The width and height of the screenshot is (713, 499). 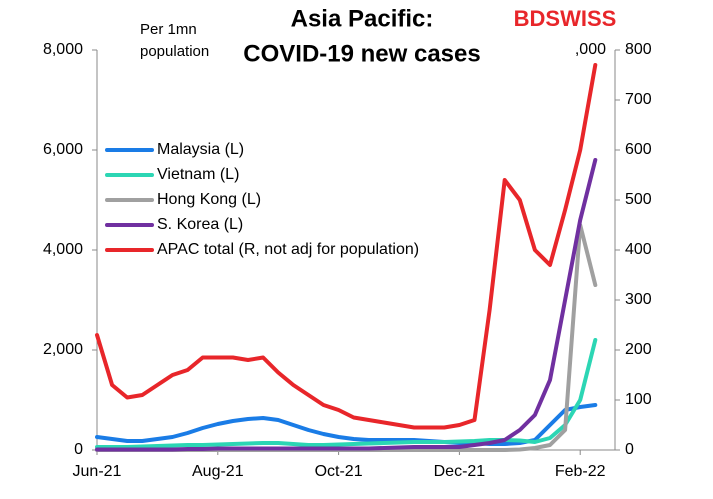 What do you see at coordinates (97, 471) in the screenshot?
I see `x-tick-label: Jun-21` at bounding box center [97, 471].